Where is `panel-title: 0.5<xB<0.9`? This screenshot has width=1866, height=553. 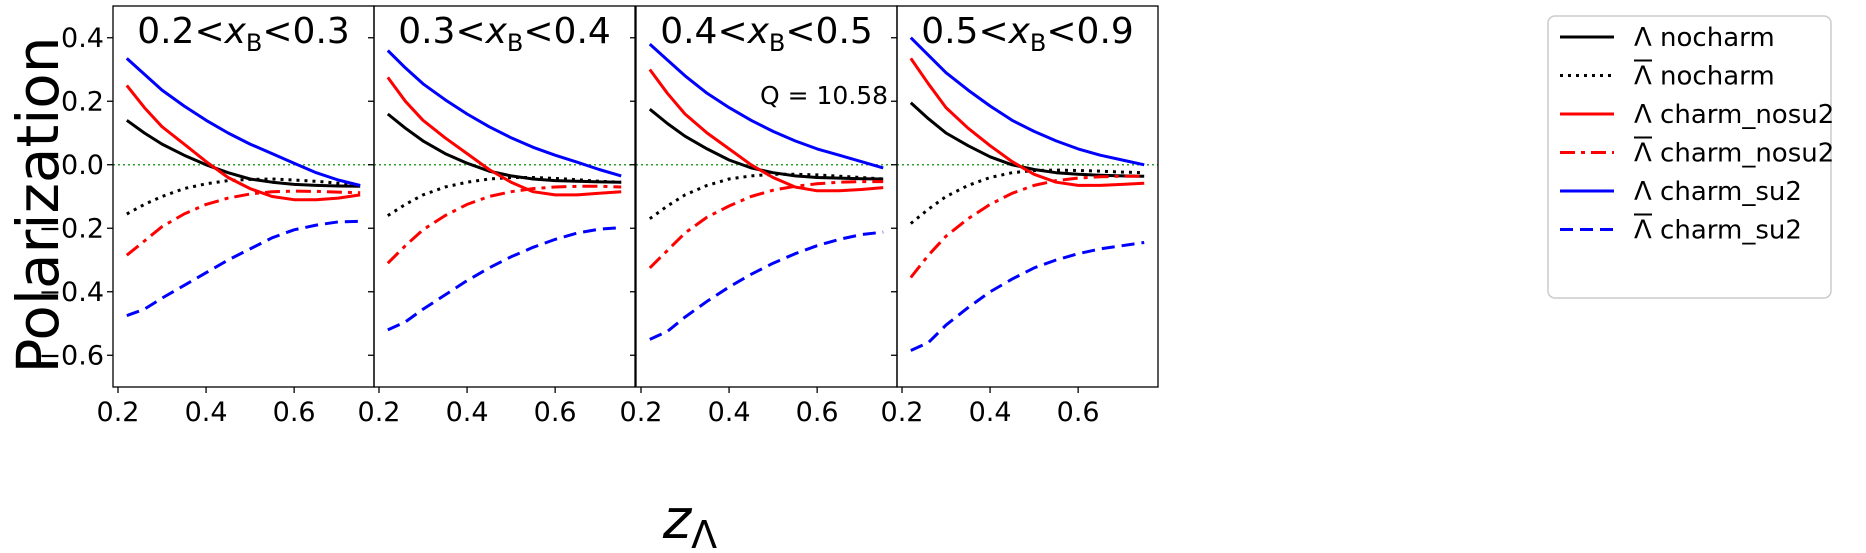
panel-title: 0.5<xB<0.9 is located at coordinates (1027, 34).